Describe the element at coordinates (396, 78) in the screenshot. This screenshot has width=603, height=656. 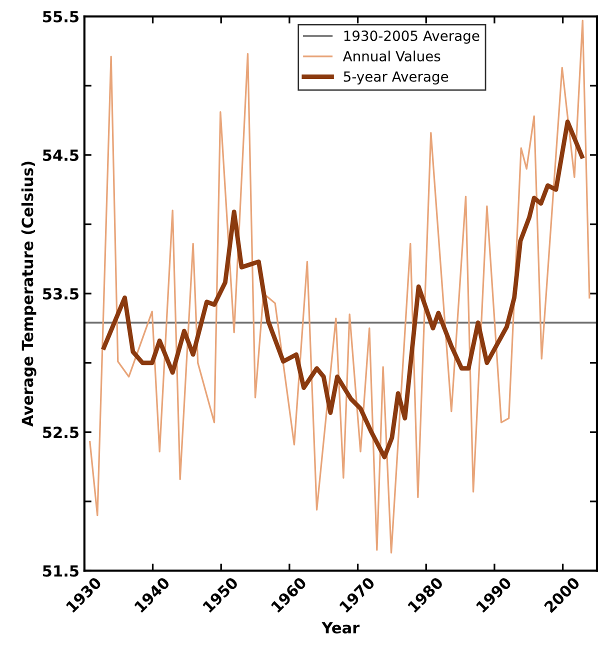
I see `legend-label: 5-year Average` at that location.